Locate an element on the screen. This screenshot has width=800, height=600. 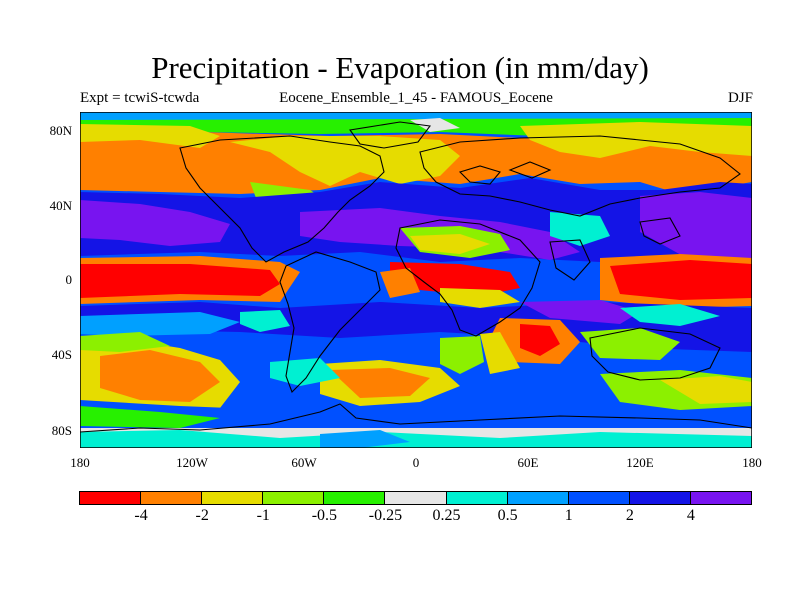
field-africa-yellow is located at coordinates (480, 298).